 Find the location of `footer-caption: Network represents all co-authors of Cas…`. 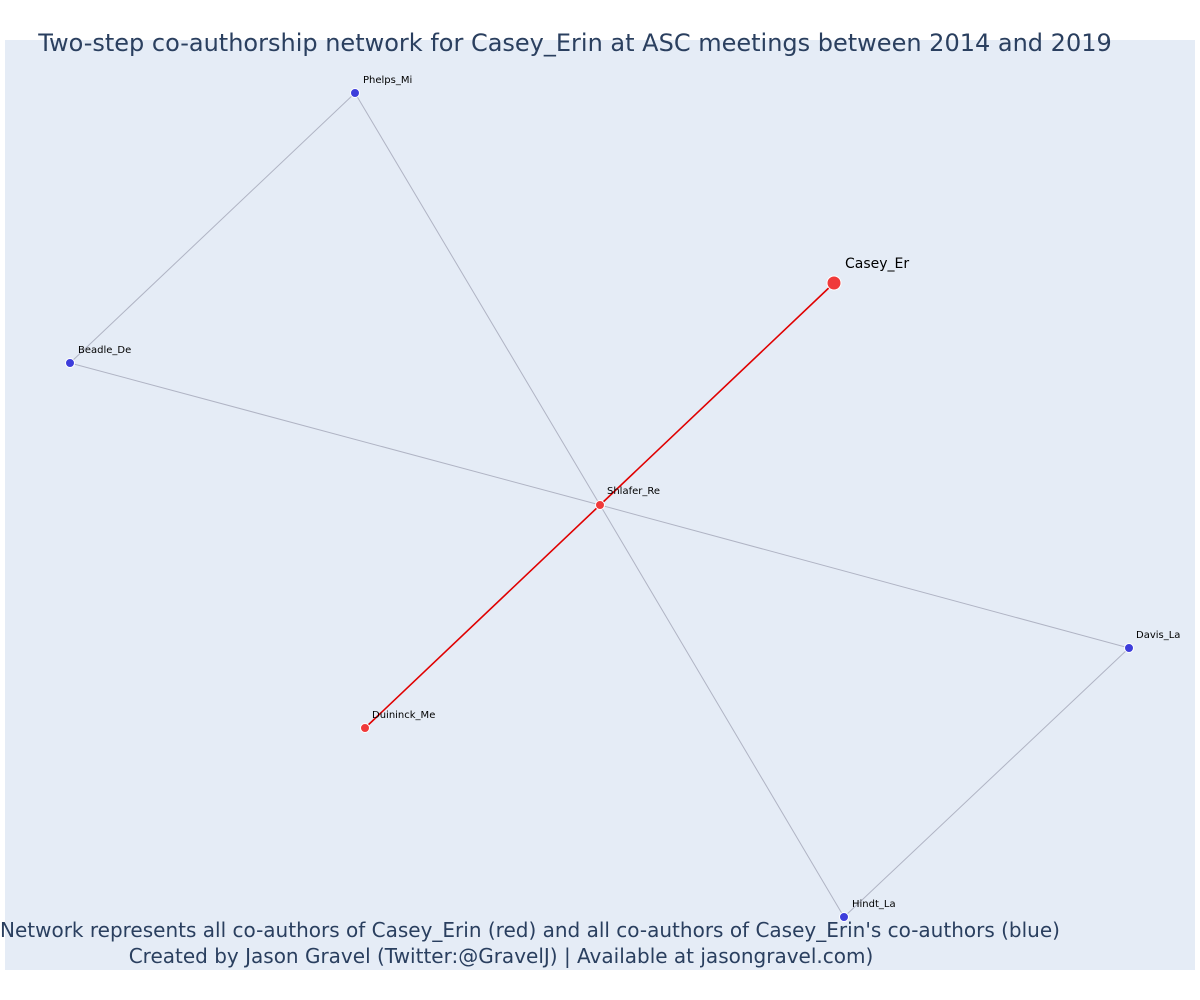

footer-caption: Network represents all co-authors of Cas… is located at coordinates (530, 930).